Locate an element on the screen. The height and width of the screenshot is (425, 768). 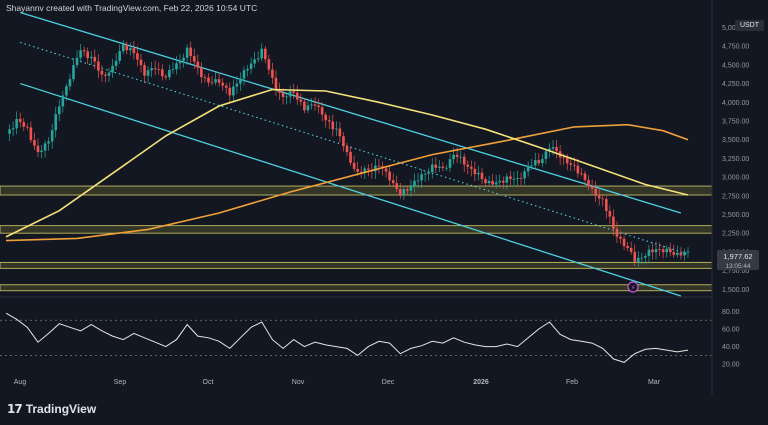
tradingview-logo: 17 TradingView is located at coordinates (51, 409).